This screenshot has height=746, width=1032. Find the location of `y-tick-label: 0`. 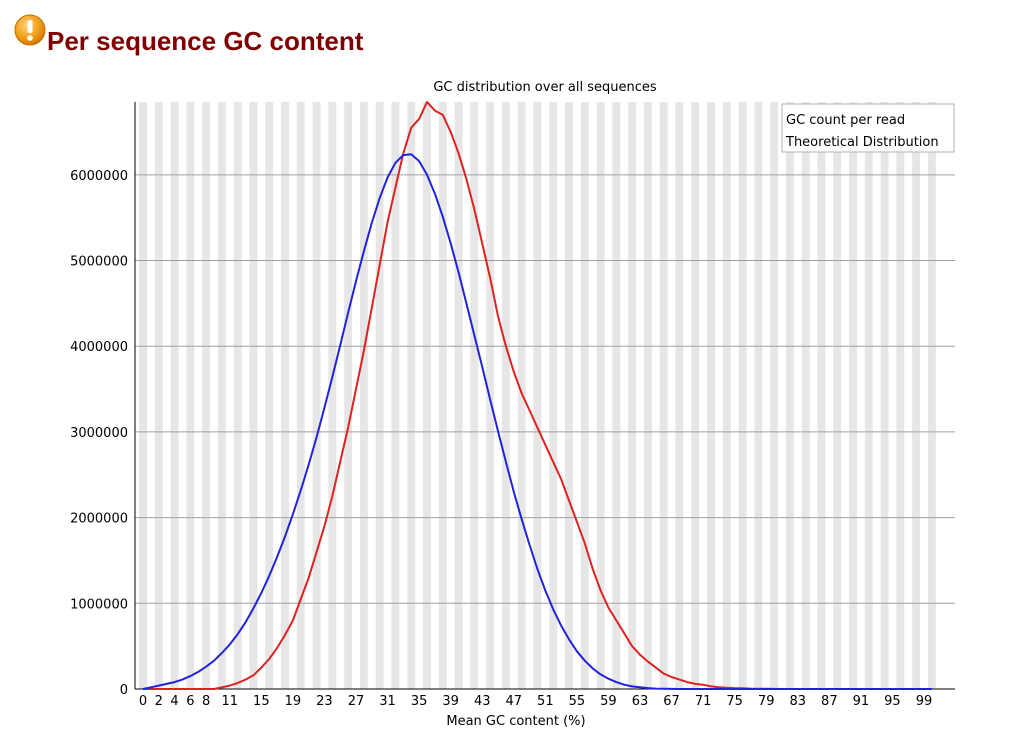

y-tick-label: 0 is located at coordinates (124, 690).